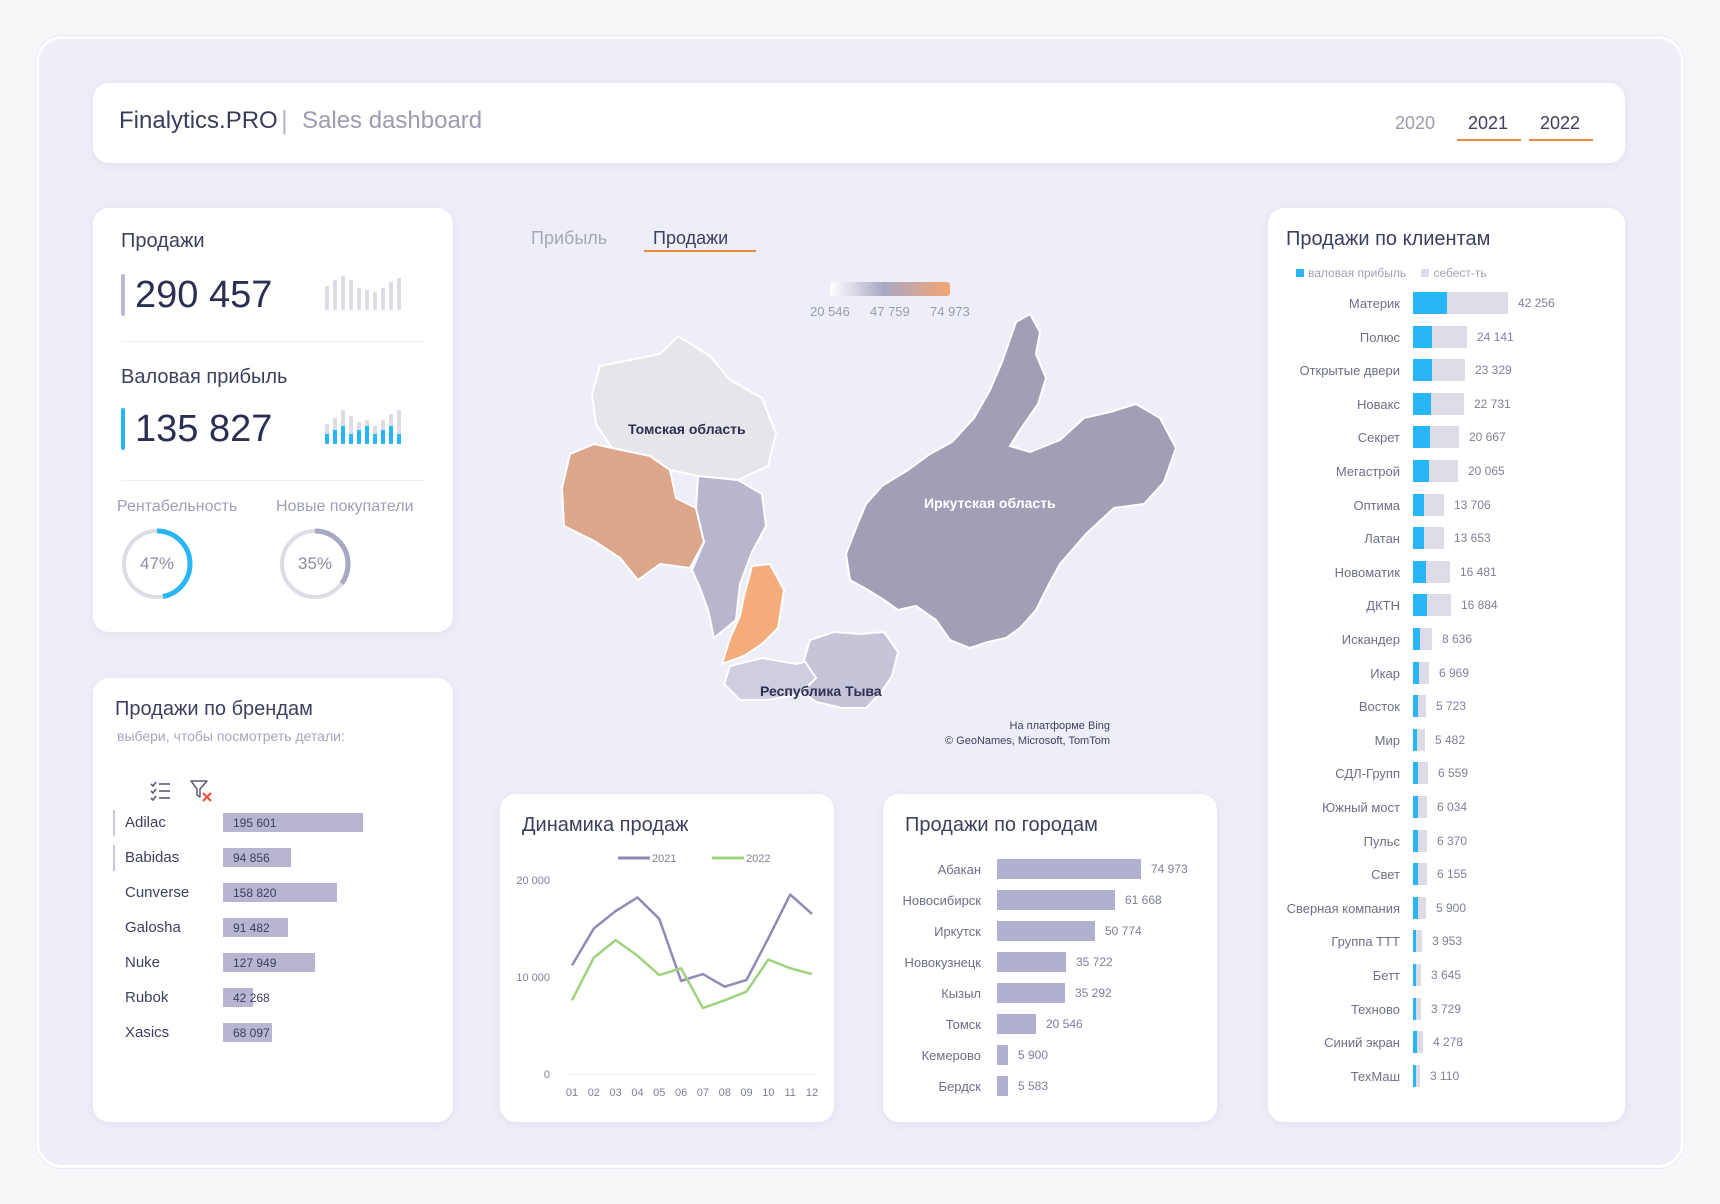 The width and height of the screenshot is (1720, 1204). I want to click on client-value: 22 731, so click(1492, 403).